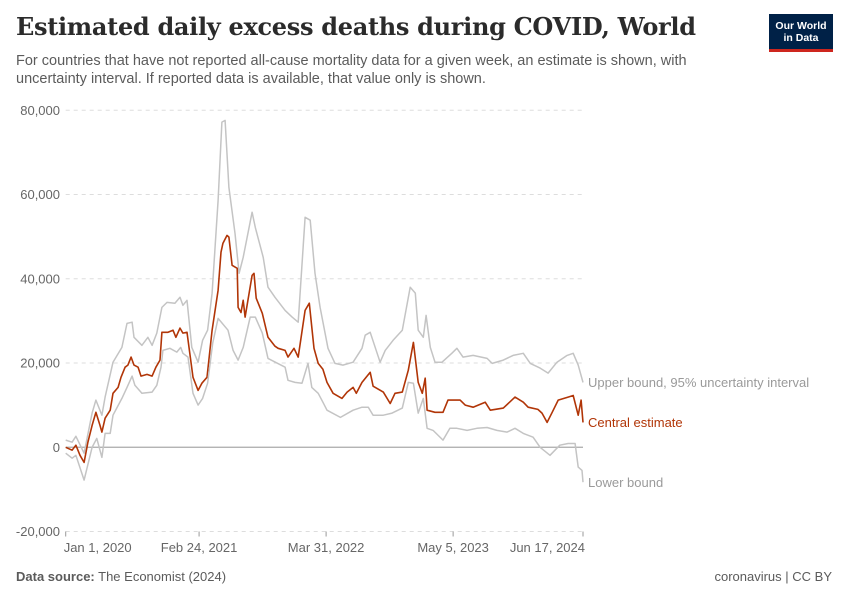 The image size is (850, 600). Describe the element at coordinates (625, 482) in the screenshot. I see `series-label-lower: Lower bound` at that location.